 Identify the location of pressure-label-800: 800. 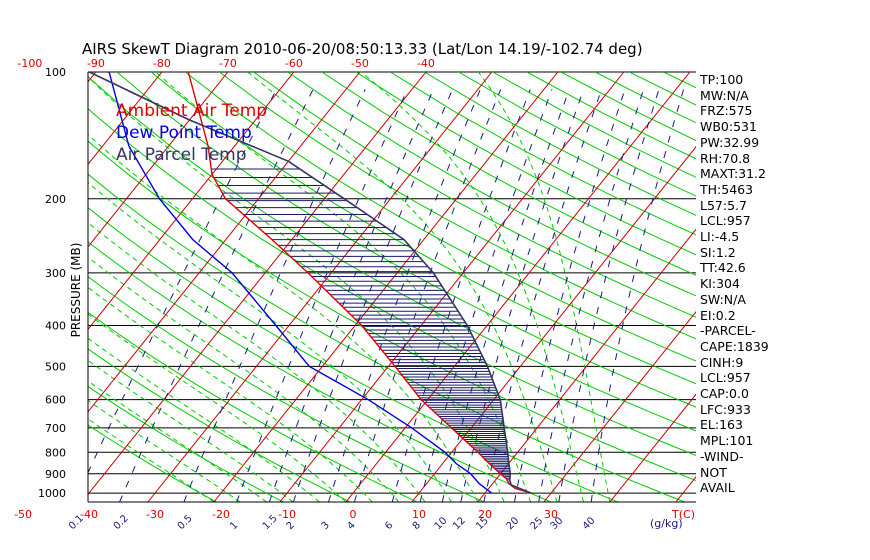
(55, 452).